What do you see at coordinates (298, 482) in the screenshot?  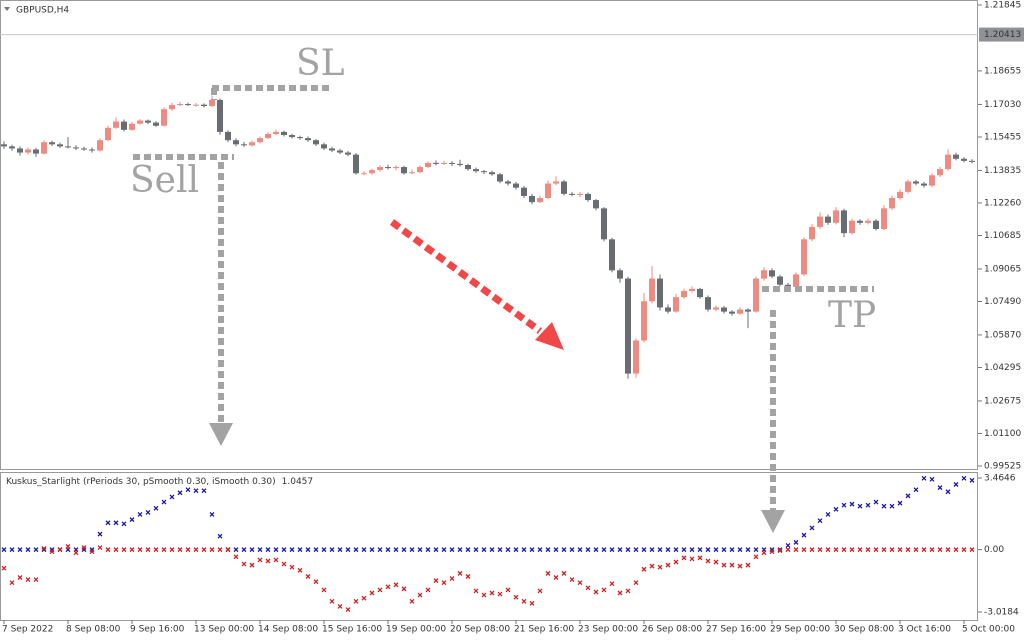 I see `indicator-value: 1.0457` at bounding box center [298, 482].